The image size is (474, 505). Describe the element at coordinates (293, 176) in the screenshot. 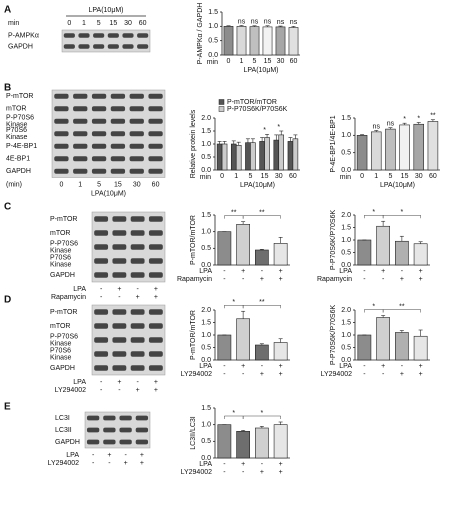

I see `x-tick-label: 60` at that location.